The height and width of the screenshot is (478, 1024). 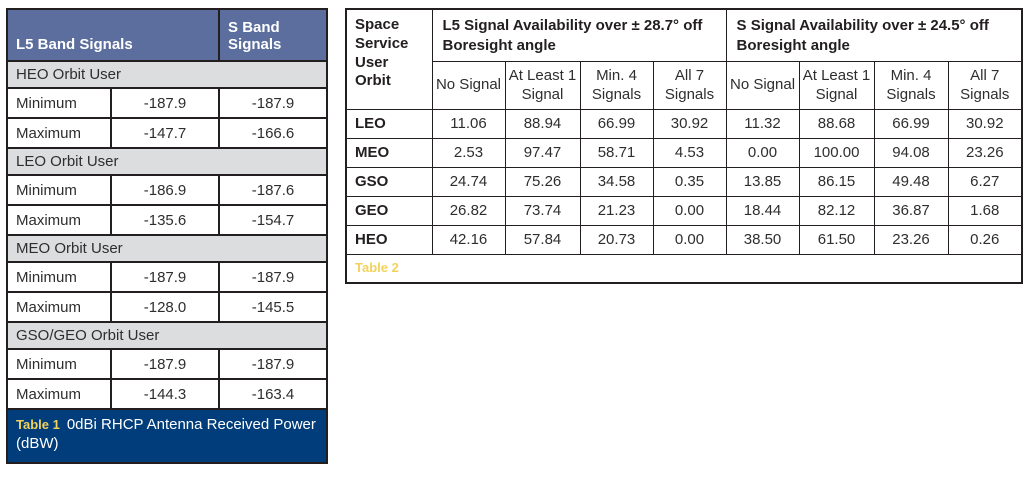 I want to click on l5-value: -186.9, so click(x=165, y=190).